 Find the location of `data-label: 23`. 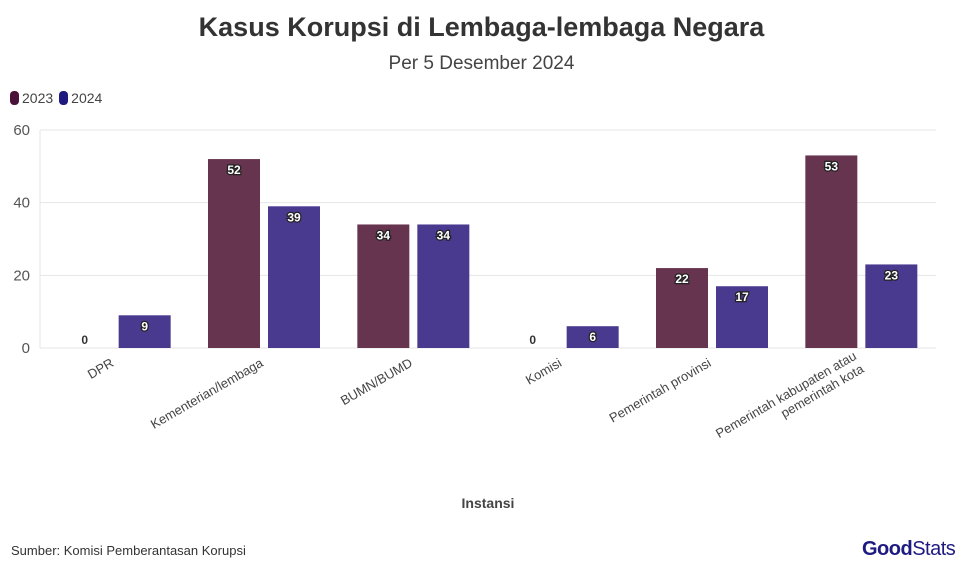

data-label: 23 is located at coordinates (892, 275).